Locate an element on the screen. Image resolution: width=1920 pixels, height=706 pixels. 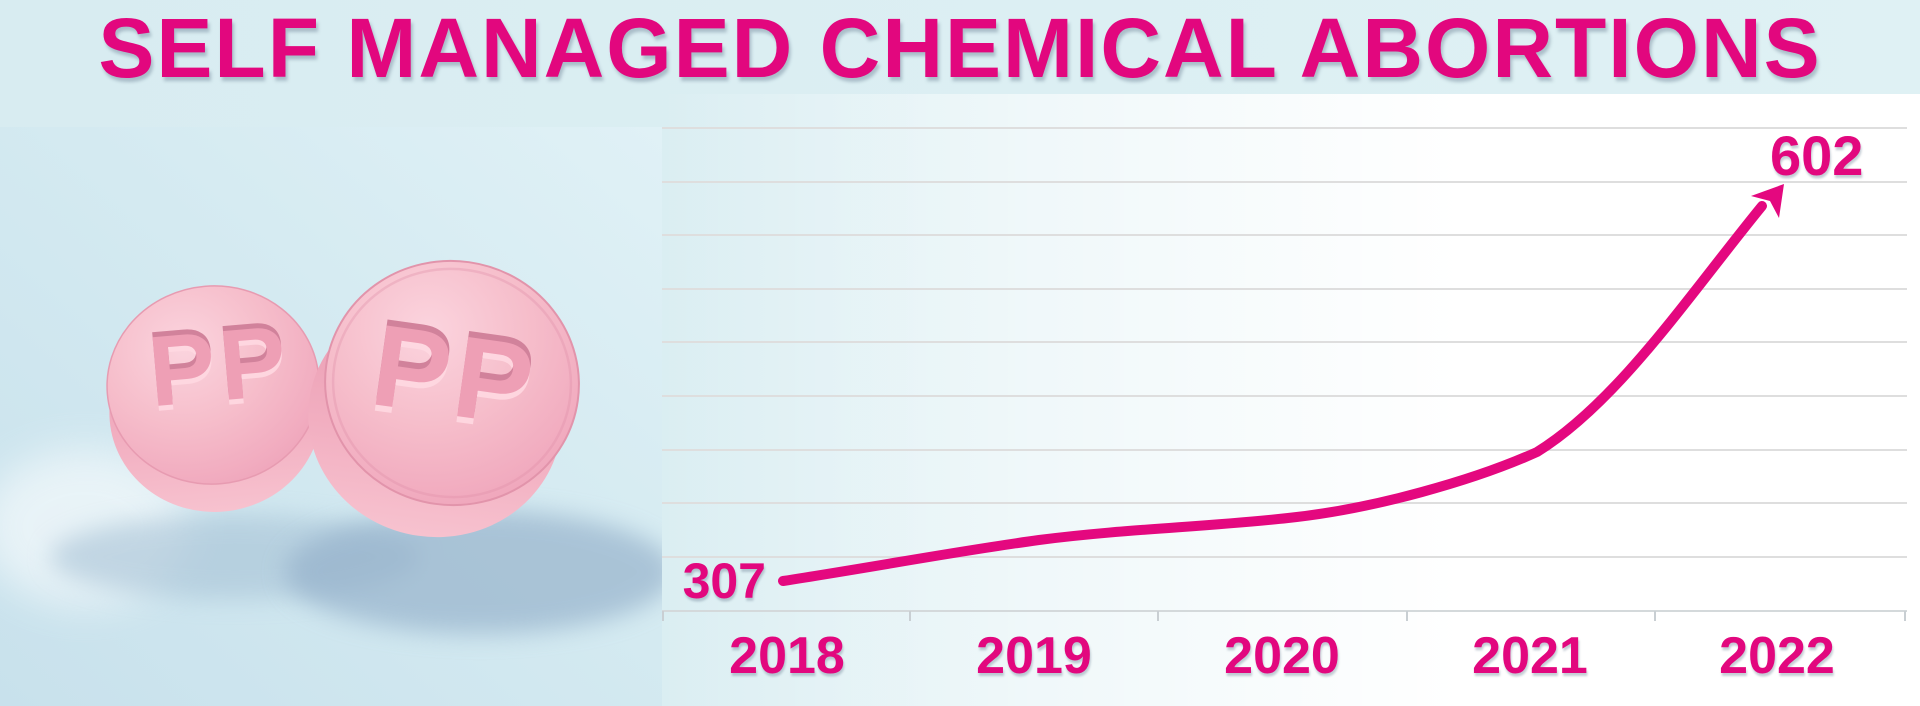
arrow-head-icon is located at coordinates (1767, 201).